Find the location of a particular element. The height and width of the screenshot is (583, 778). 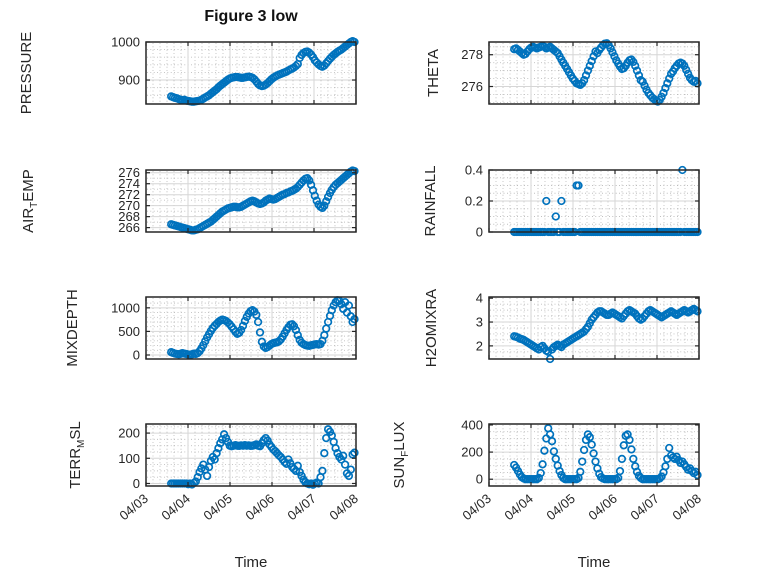

y-tick-labels: 0 200 400 is located at coordinates (472, 451).